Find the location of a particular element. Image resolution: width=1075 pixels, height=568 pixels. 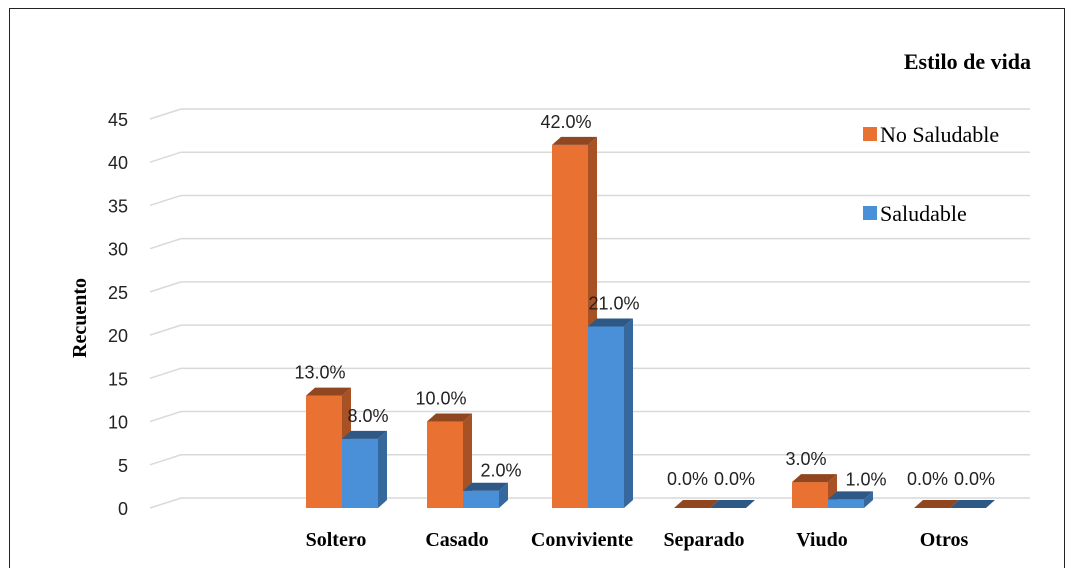

y-axis-label: Recuento is located at coordinates (80, 318).